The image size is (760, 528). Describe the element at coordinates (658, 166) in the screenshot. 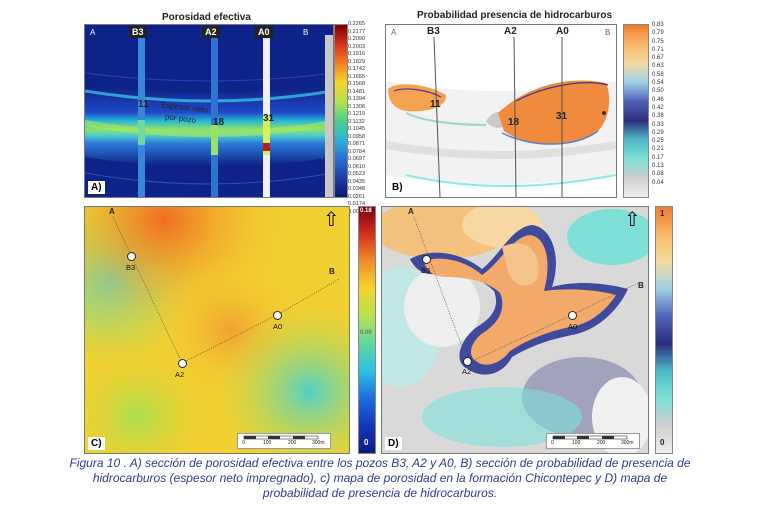

I see `probability-section-colorbar-tick-17: 0.13` at that location.